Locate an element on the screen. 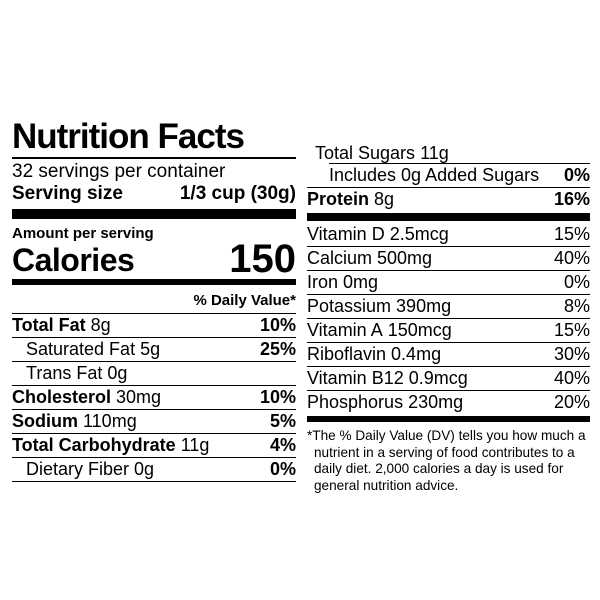 The image size is (600, 600). nutrient-dv: 25% is located at coordinates (277, 349).